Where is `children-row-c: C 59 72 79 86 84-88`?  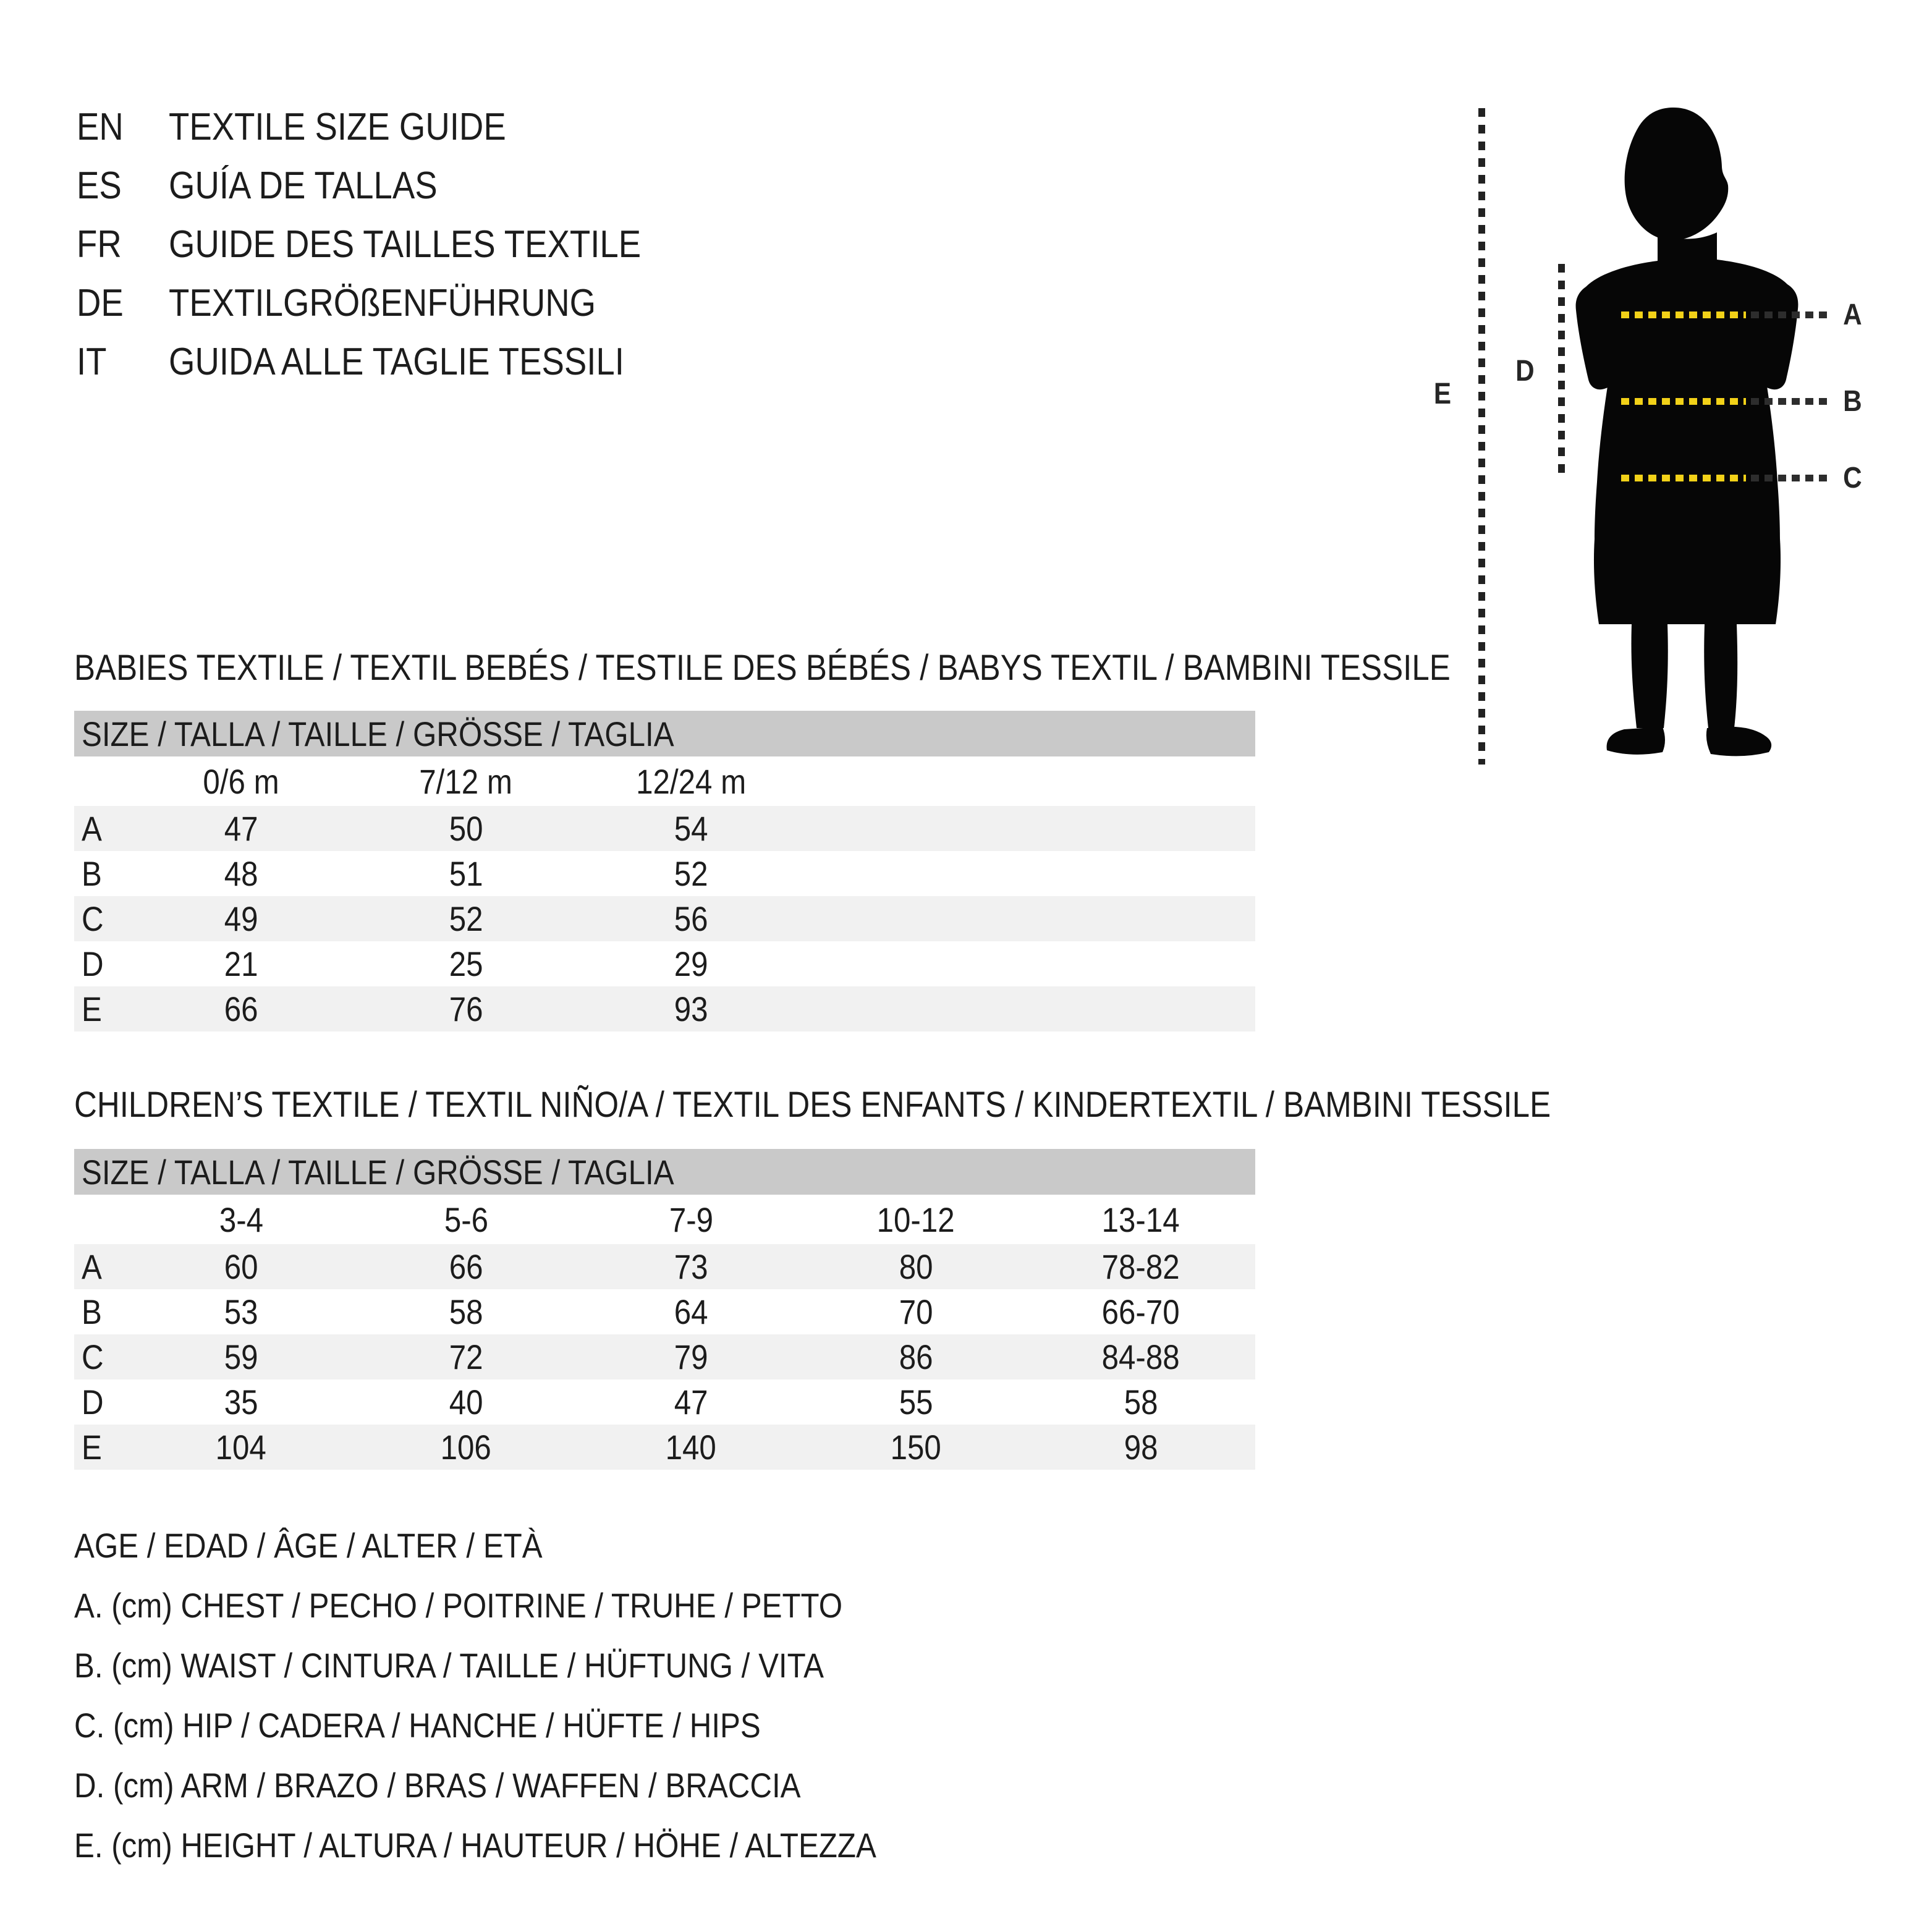
children-row-c: C 59 72 79 86 84-88 is located at coordinates (664, 1356).